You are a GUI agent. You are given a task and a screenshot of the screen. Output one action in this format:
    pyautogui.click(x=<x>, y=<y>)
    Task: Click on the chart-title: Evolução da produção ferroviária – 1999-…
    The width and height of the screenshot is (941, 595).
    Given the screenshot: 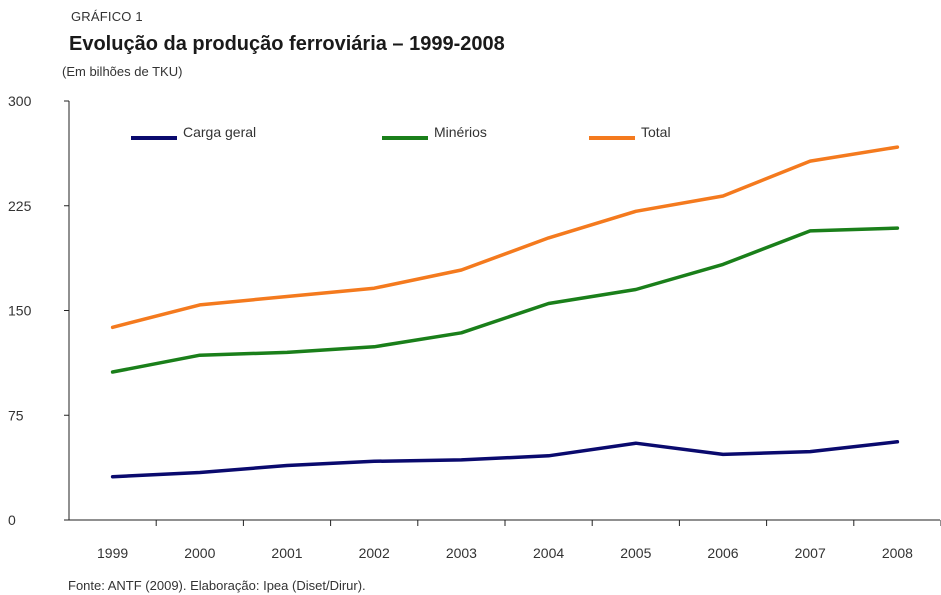 What is the action you would take?
    pyautogui.click(x=287, y=44)
    